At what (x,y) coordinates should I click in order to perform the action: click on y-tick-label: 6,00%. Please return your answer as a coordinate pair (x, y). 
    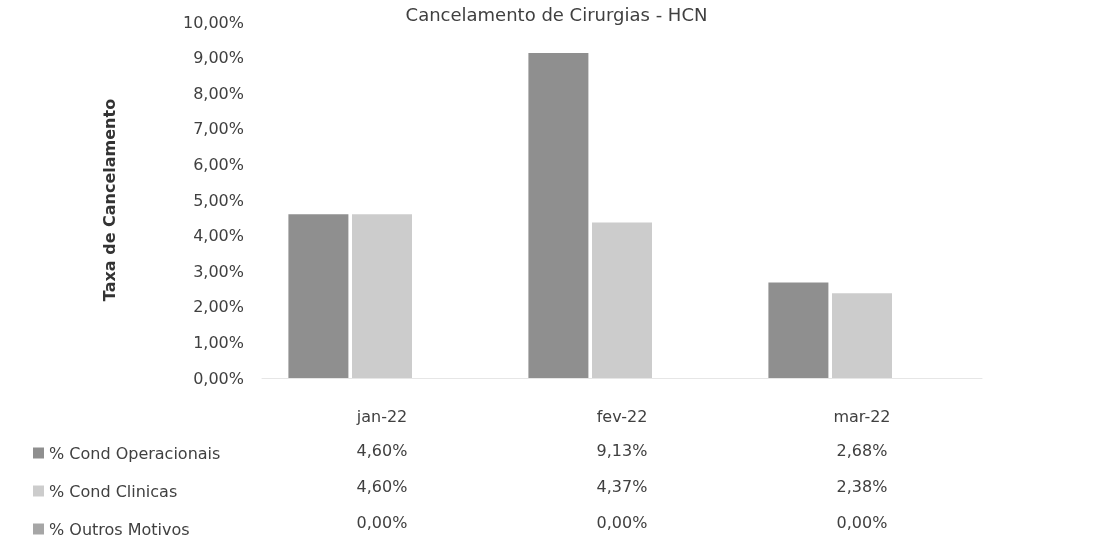
    Looking at the image, I should click on (218, 164).